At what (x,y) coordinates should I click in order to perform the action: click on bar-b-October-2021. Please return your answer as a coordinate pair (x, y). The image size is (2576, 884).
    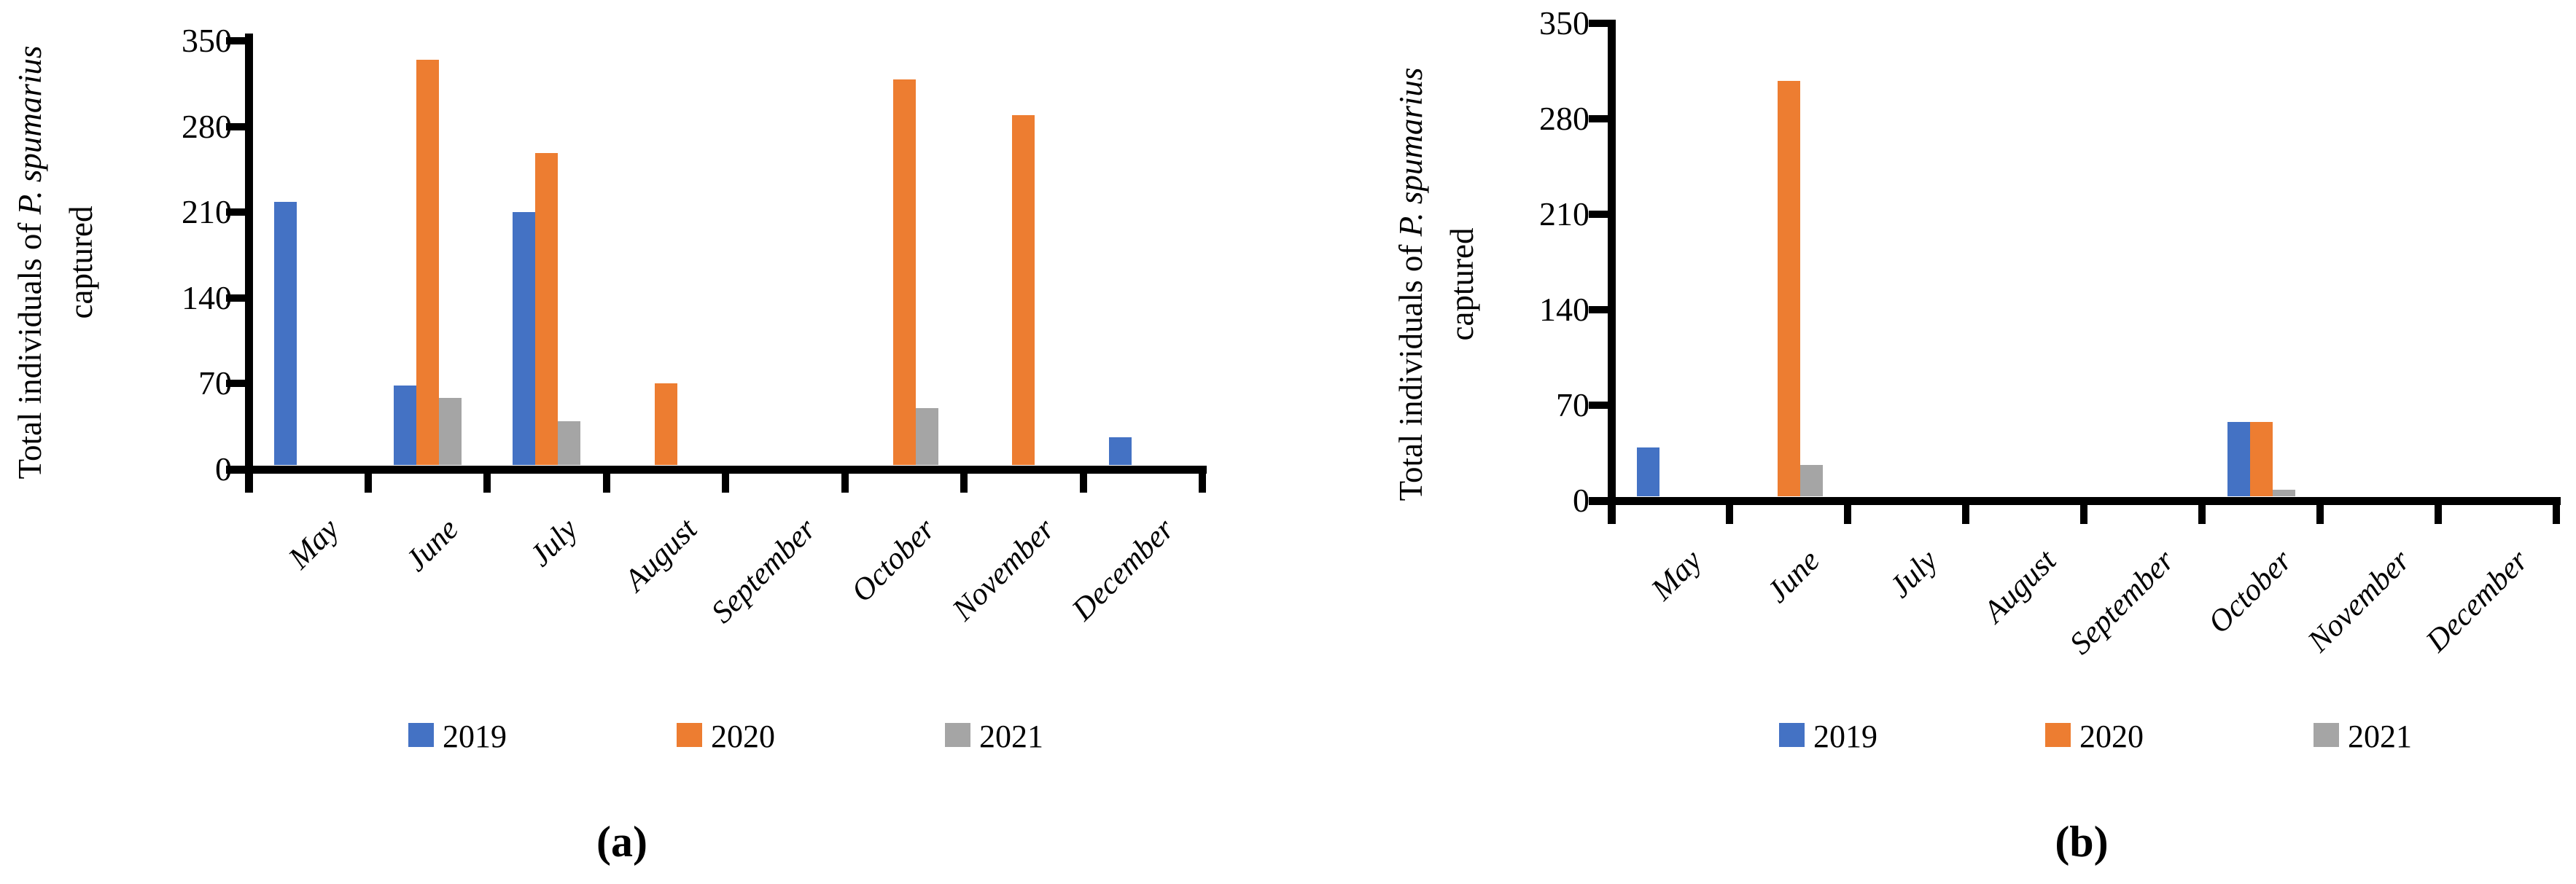
    Looking at the image, I should click on (2283, 493).